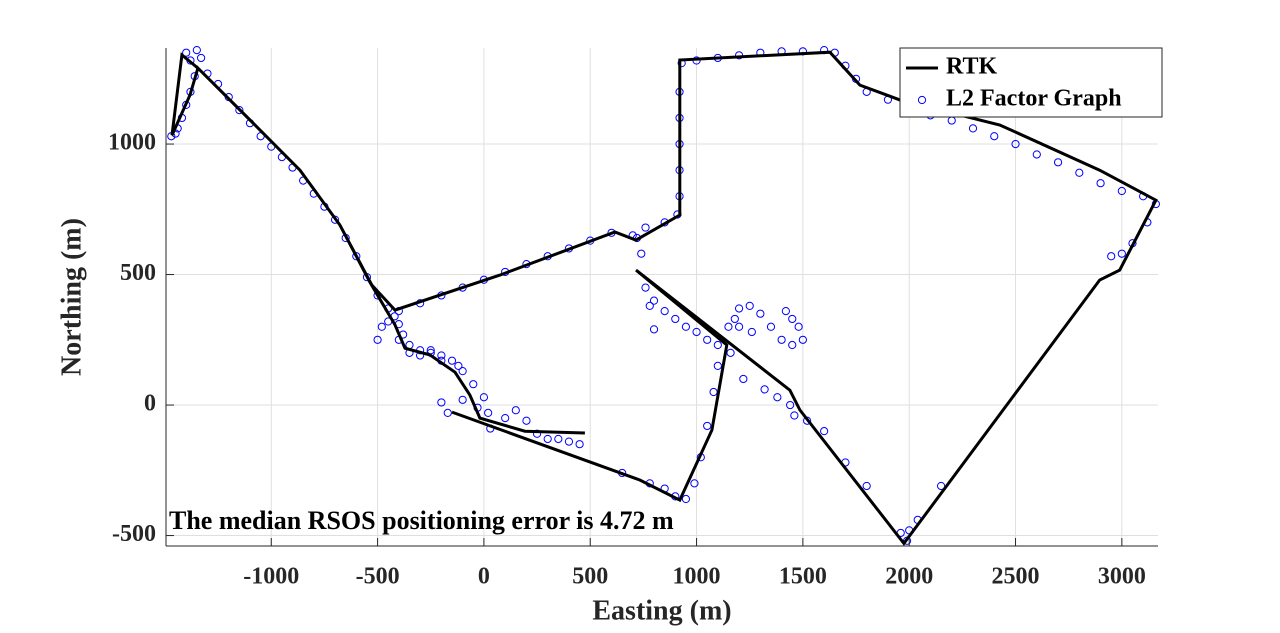 Image resolution: width=1280 pixels, height=633 pixels. What do you see at coordinates (803, 577) in the screenshot?
I see `x-tick-label: 1500` at bounding box center [803, 577].